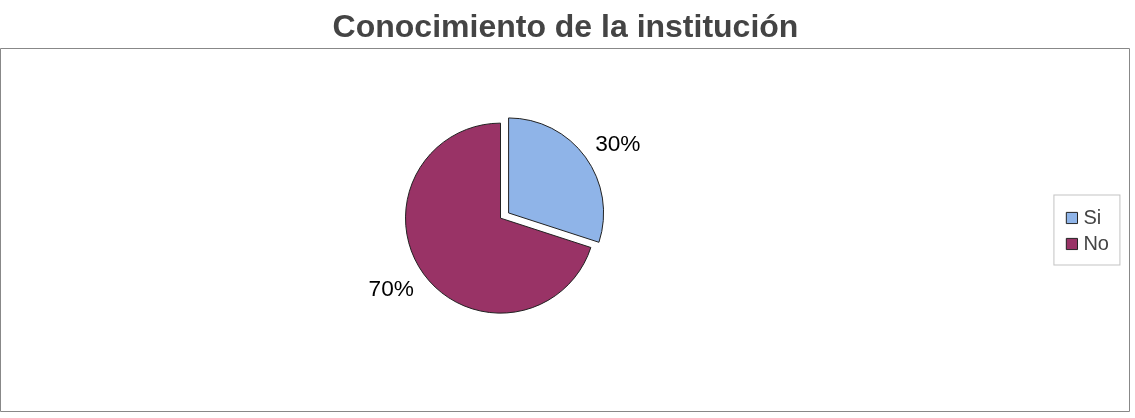 The width and height of the screenshot is (1135, 418). I want to click on legend-label: Si, so click(1093, 217).